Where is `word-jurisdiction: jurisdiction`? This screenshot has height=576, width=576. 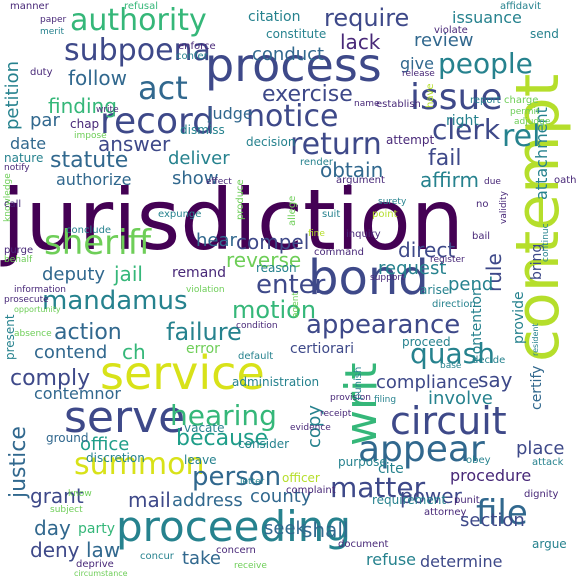
word-jurisdiction: jurisdiction is located at coordinates (233, 220).